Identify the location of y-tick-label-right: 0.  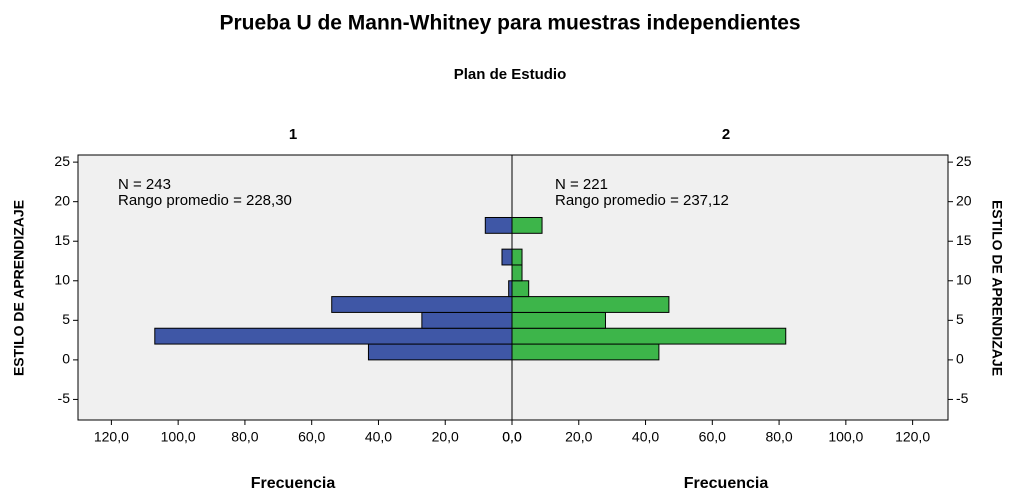
(960, 359).